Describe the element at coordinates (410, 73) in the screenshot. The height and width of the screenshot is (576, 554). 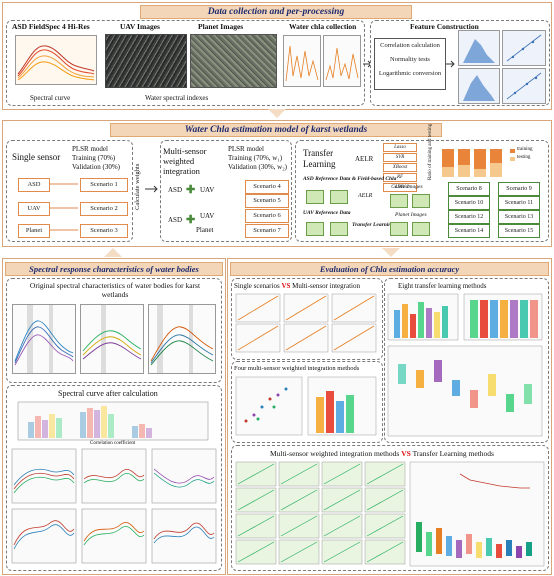
I see `feature-item-log: Logarithmic conversion` at that location.